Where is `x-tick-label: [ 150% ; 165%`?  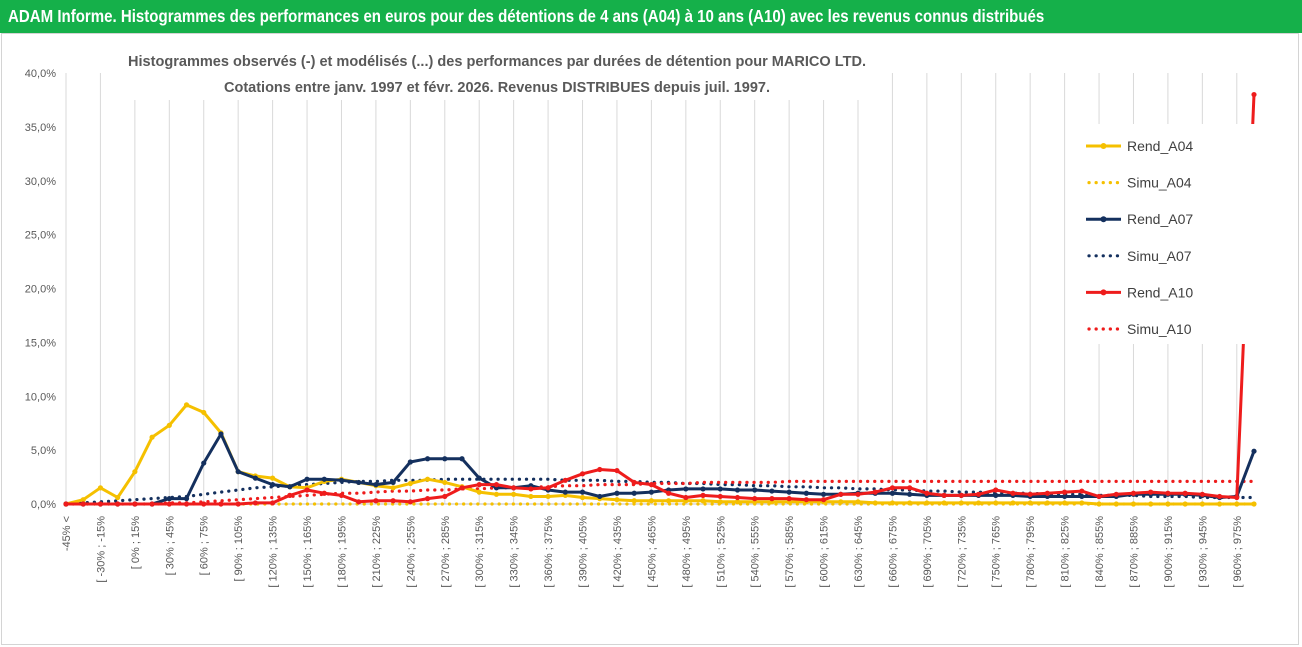
x-tick-label: [ 150% ; 165% is located at coordinates (308, 552).